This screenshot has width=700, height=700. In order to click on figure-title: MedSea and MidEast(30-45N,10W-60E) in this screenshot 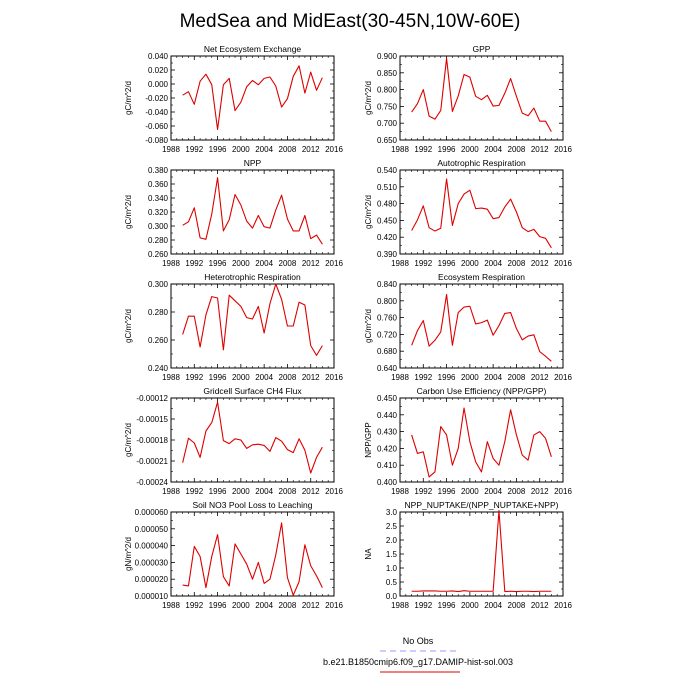, I will do `click(350, 21)`.